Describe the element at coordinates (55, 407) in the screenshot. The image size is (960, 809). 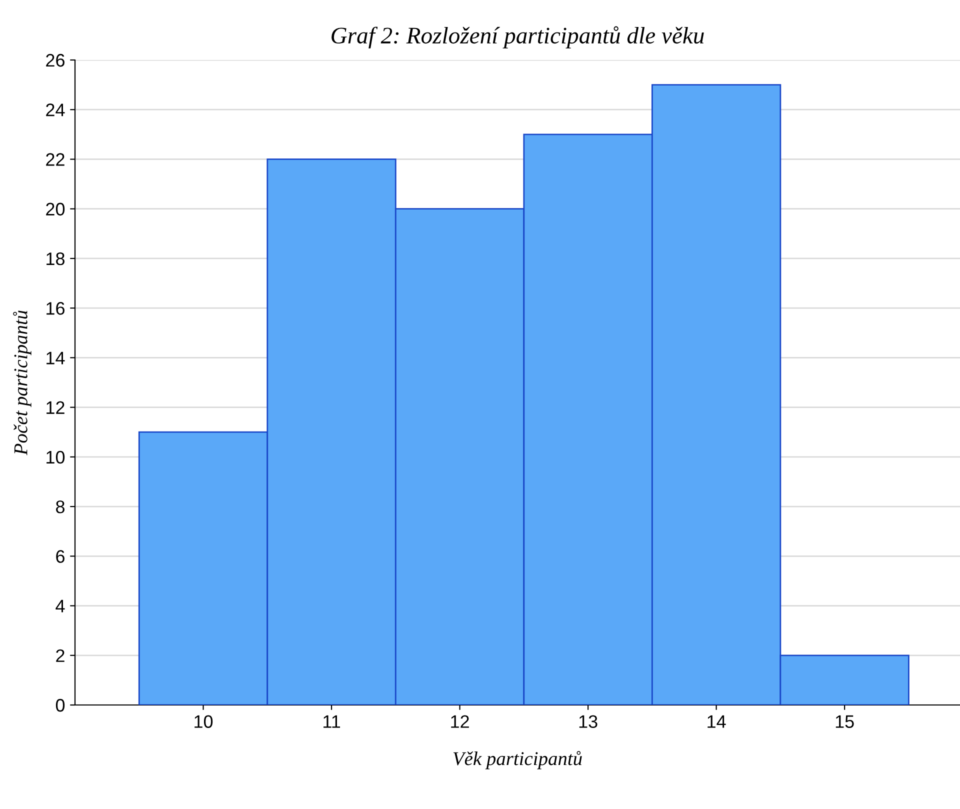
I see `y-tick-label: 12` at that location.